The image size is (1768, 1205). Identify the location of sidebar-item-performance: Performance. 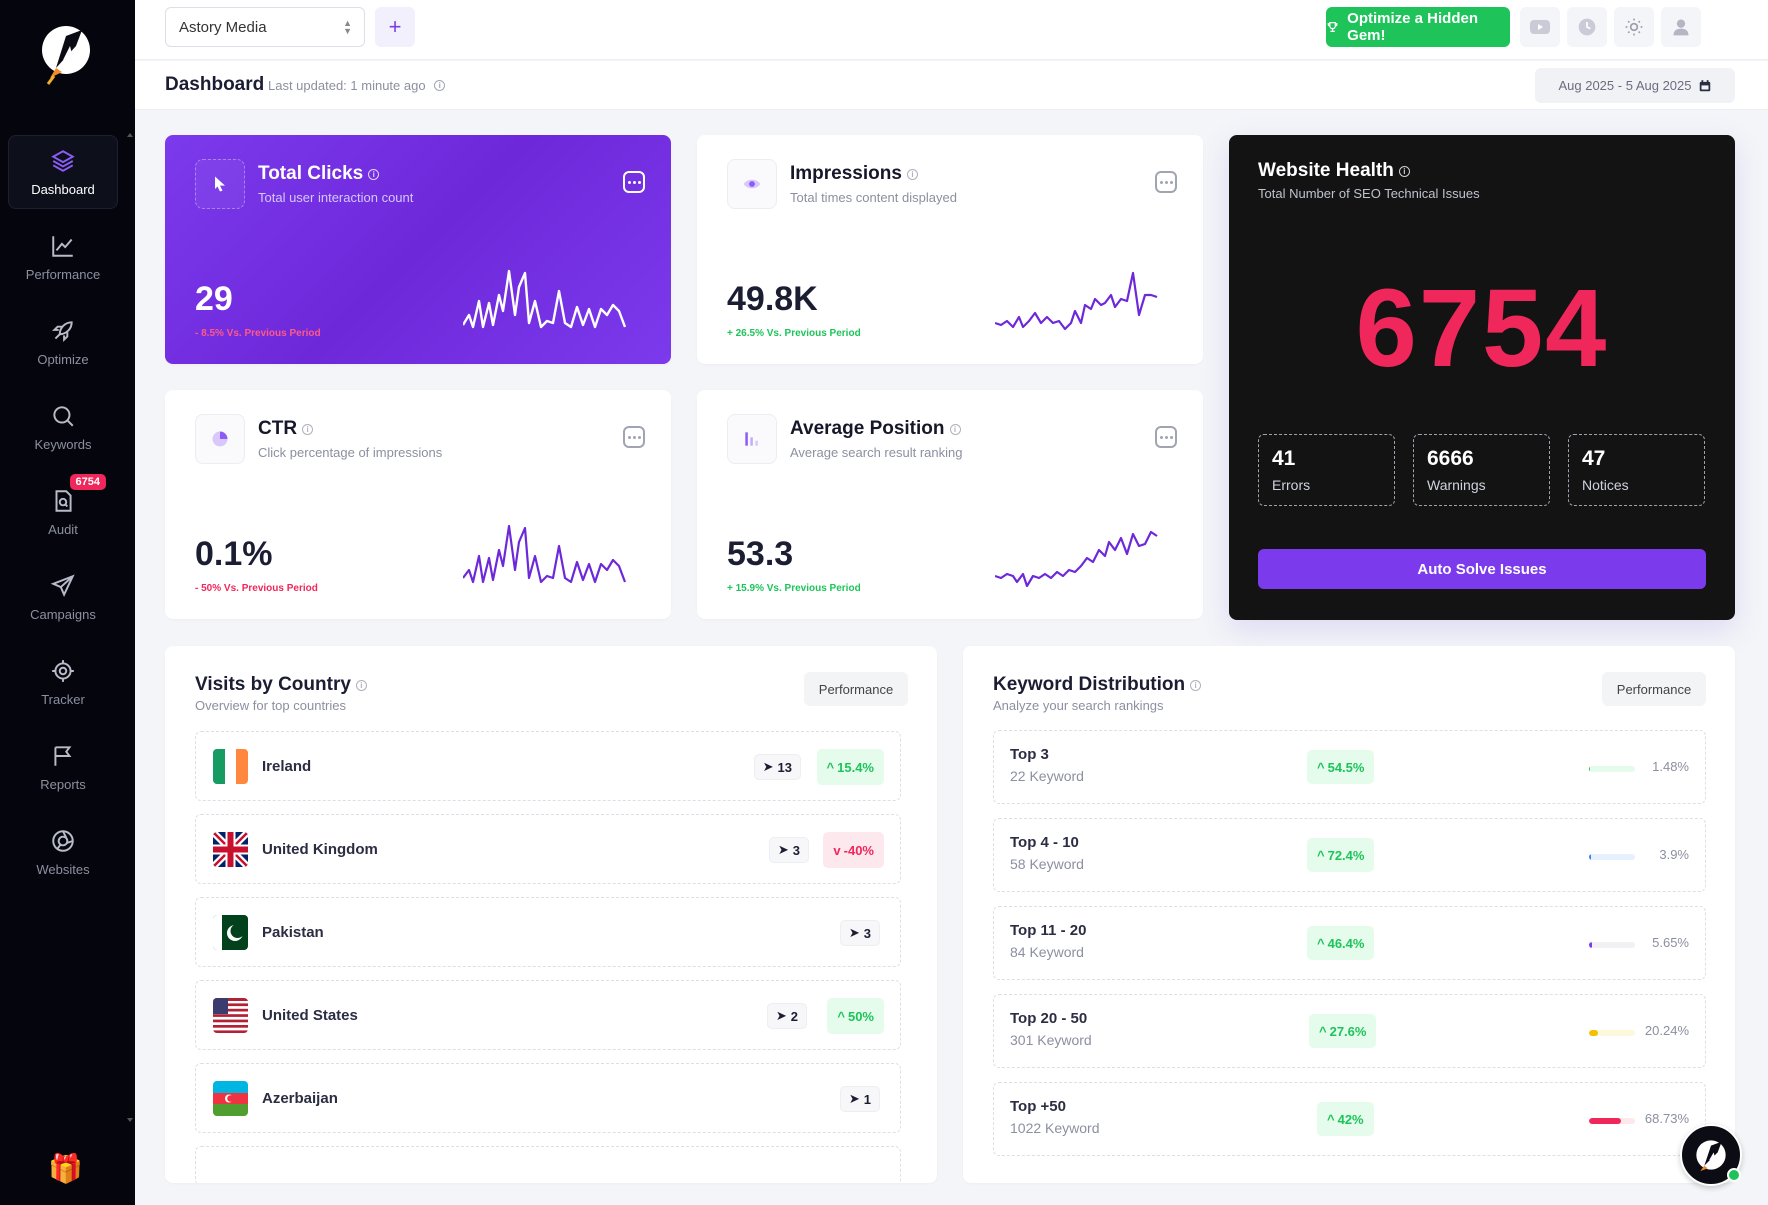
(63, 257).